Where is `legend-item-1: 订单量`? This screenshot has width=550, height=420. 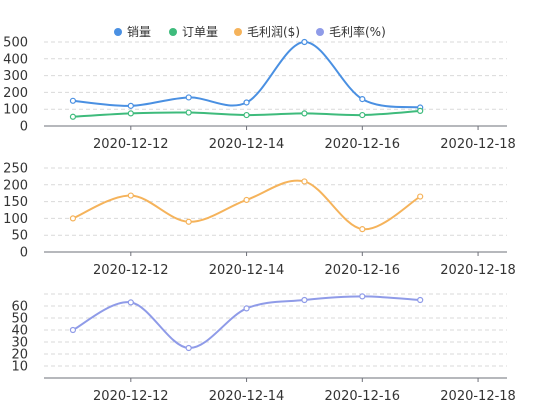
legend-item-1: 订单量 is located at coordinates (193, 32).